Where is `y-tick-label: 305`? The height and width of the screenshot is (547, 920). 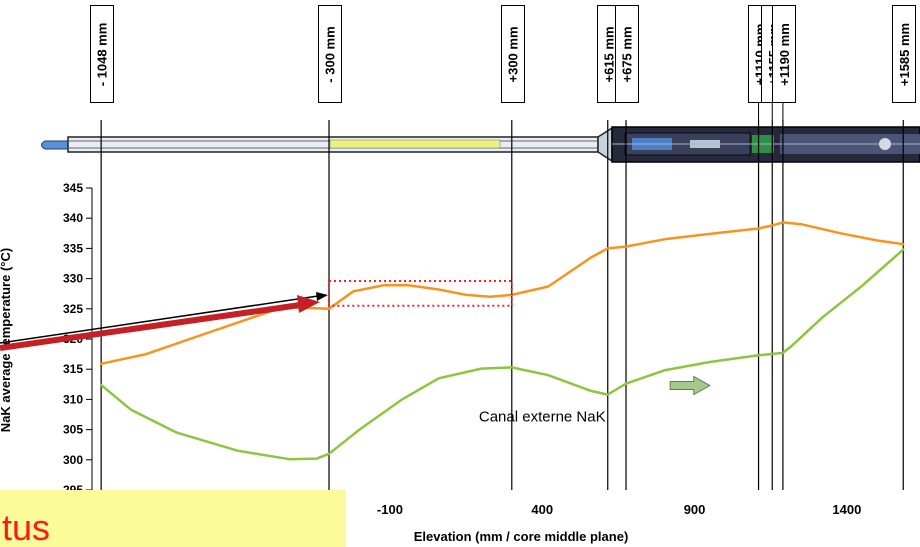 y-tick-label: 305 is located at coordinates (73, 430).